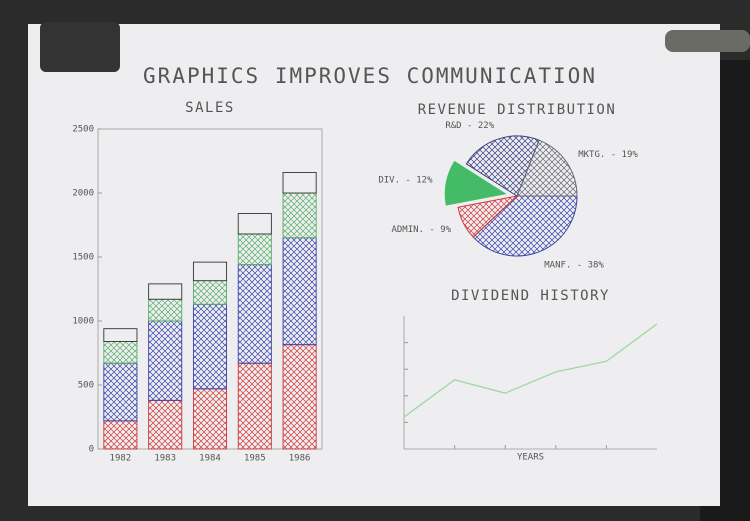 Image resolution: width=750 pixels, height=521 pixels. I want to click on x-tick-label: 1984, so click(210, 459).